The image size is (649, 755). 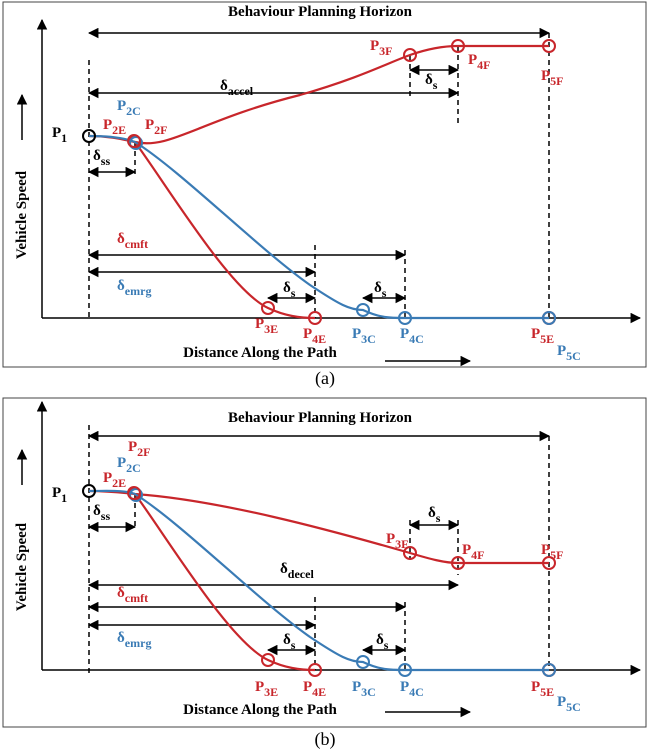 I want to click on point-label: P5F, so click(x=552, y=552).